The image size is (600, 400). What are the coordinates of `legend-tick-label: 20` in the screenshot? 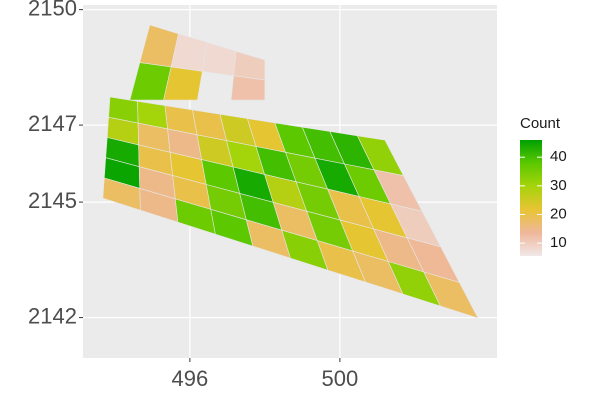 It's located at (558, 213).